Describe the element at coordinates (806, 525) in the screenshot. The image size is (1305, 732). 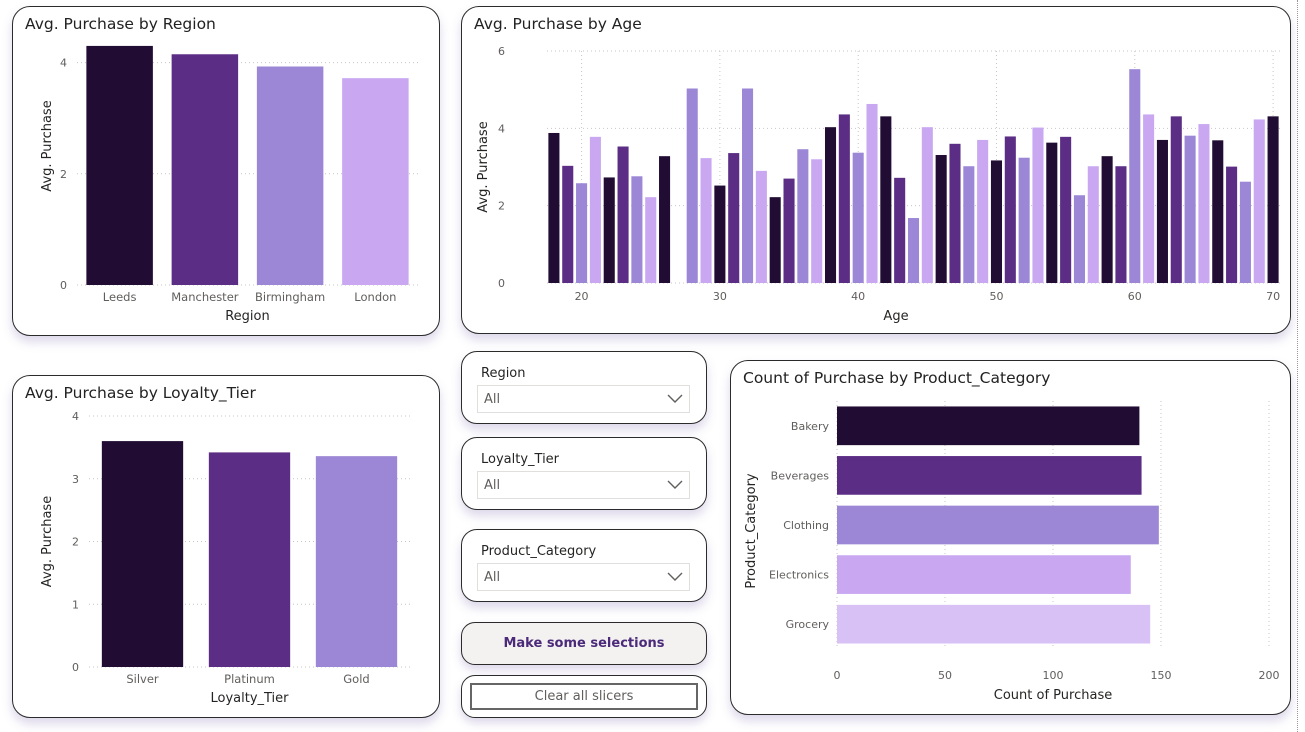
I see `y-tick-label: Clothing` at that location.